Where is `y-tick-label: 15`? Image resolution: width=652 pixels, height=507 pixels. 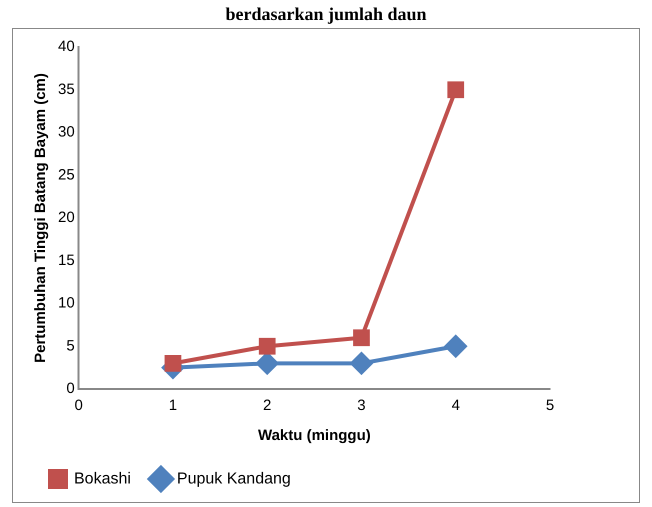 y-tick-label: 15 is located at coordinates (66, 260).